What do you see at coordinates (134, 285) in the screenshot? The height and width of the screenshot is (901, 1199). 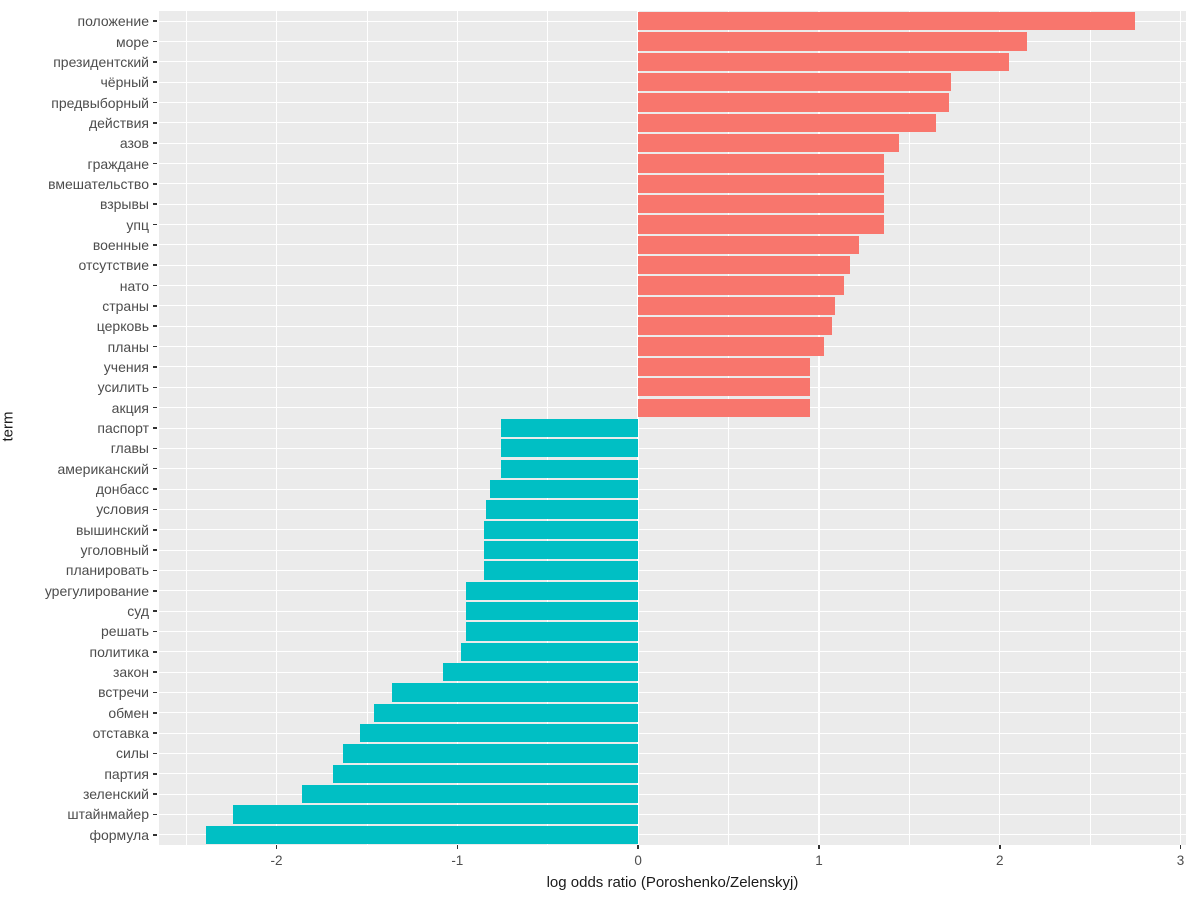 I see `y-tick-label: нато` at bounding box center [134, 285].